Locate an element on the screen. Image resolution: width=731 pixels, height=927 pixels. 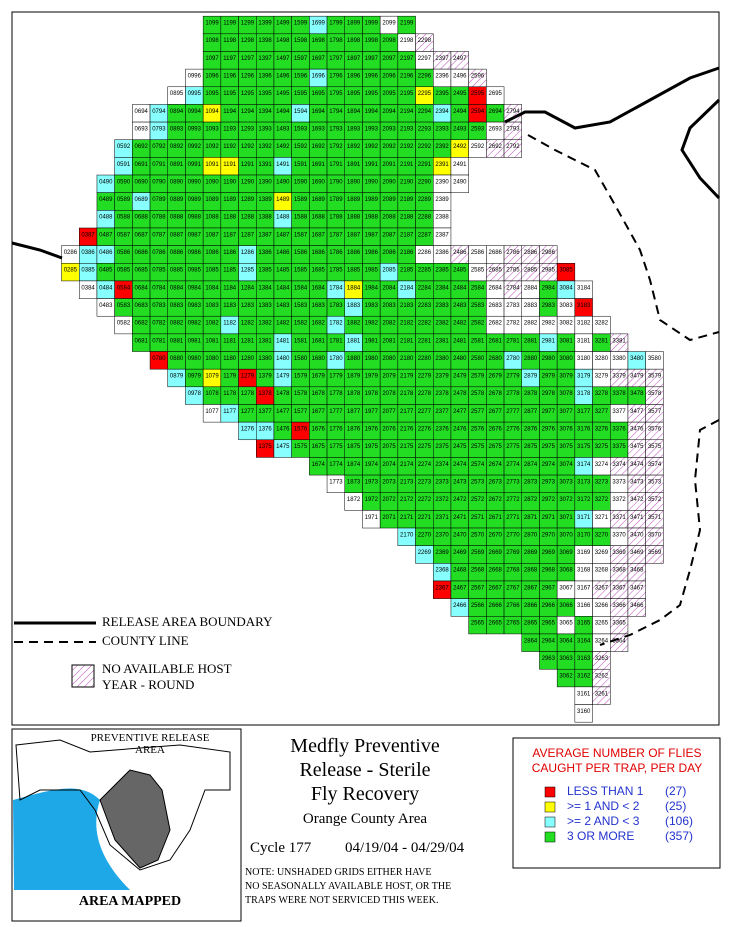
cell-label: 2672 is located at coordinates (496, 500).